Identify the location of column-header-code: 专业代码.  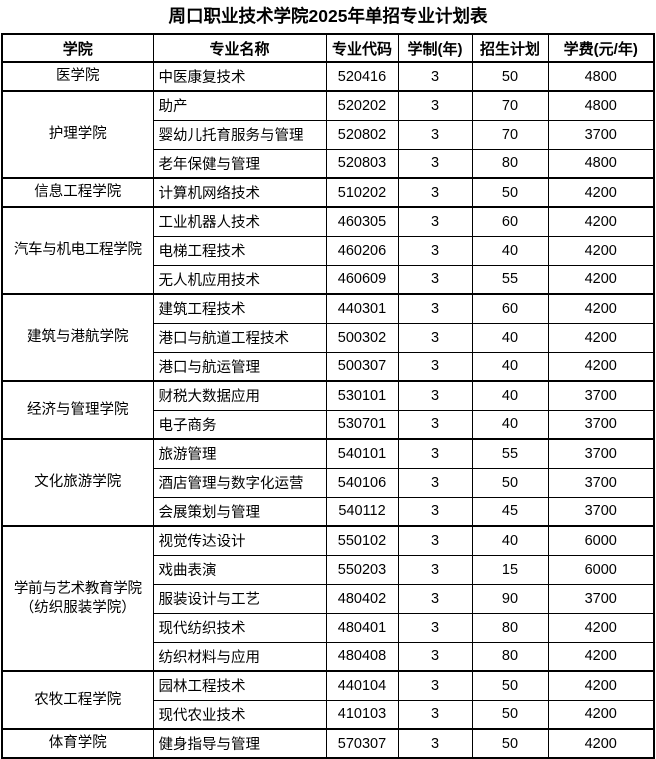
(362, 48).